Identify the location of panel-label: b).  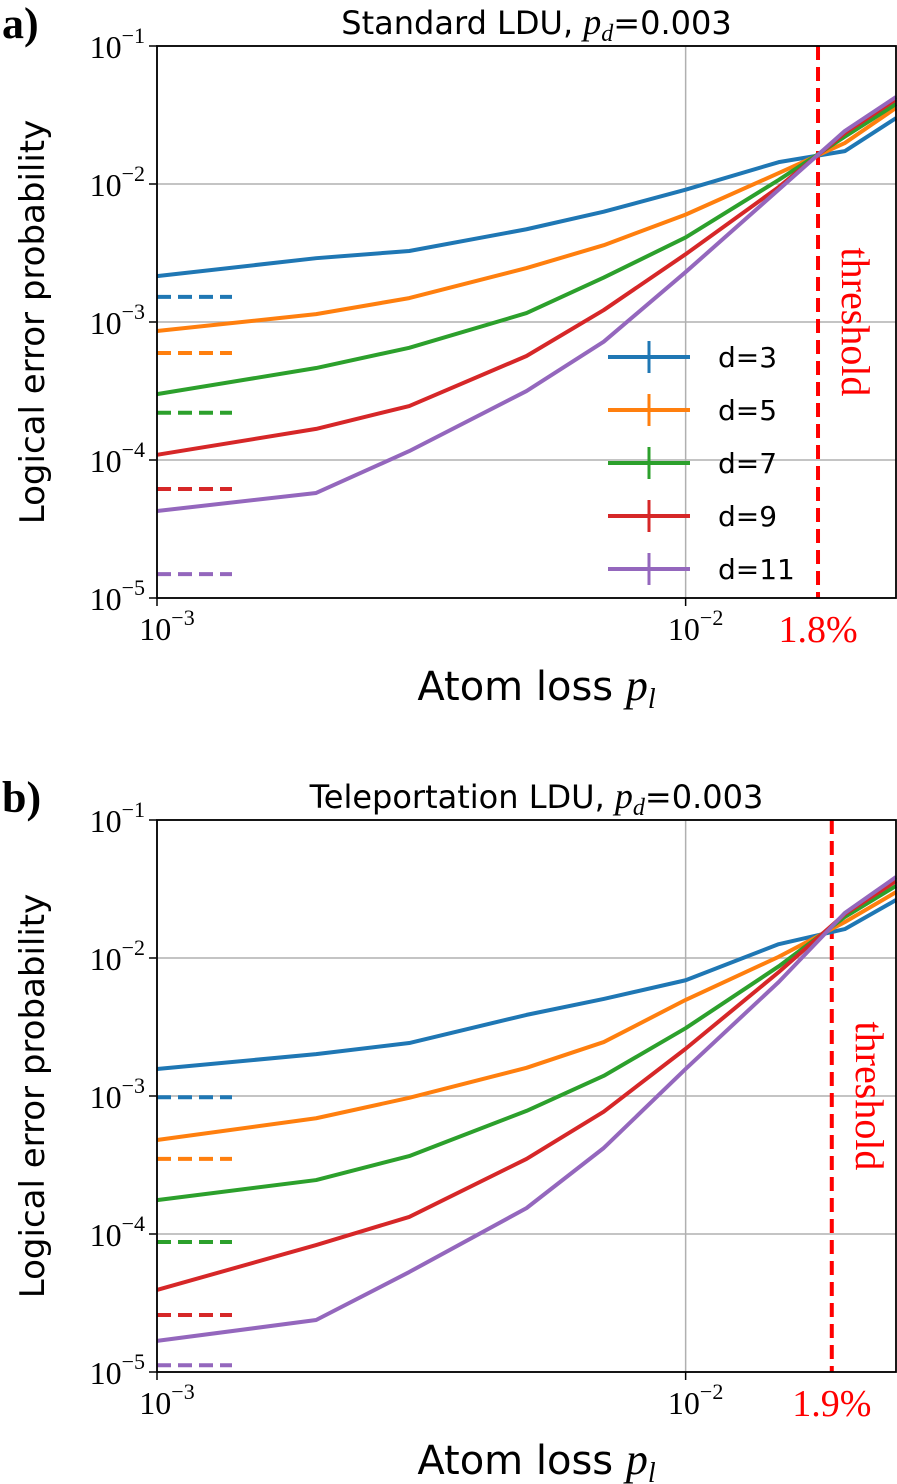
(21, 797).